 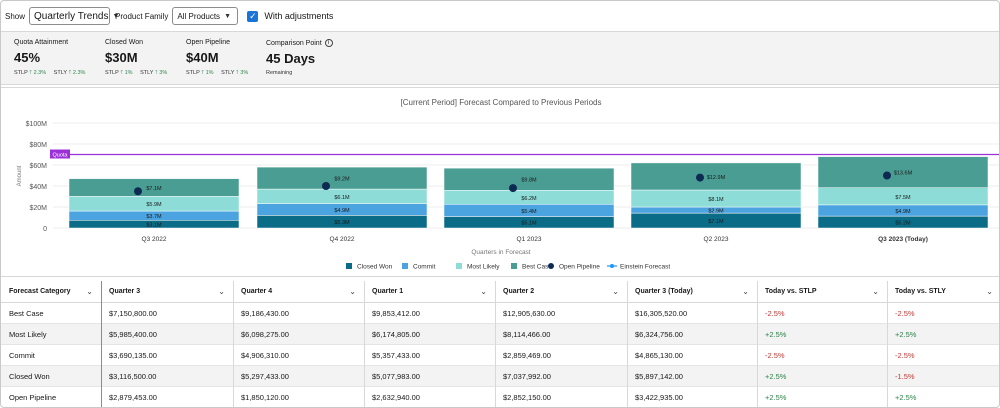 What do you see at coordinates (659, 355) in the screenshot?
I see `table-cell: $4,865,130.00` at bounding box center [659, 355].